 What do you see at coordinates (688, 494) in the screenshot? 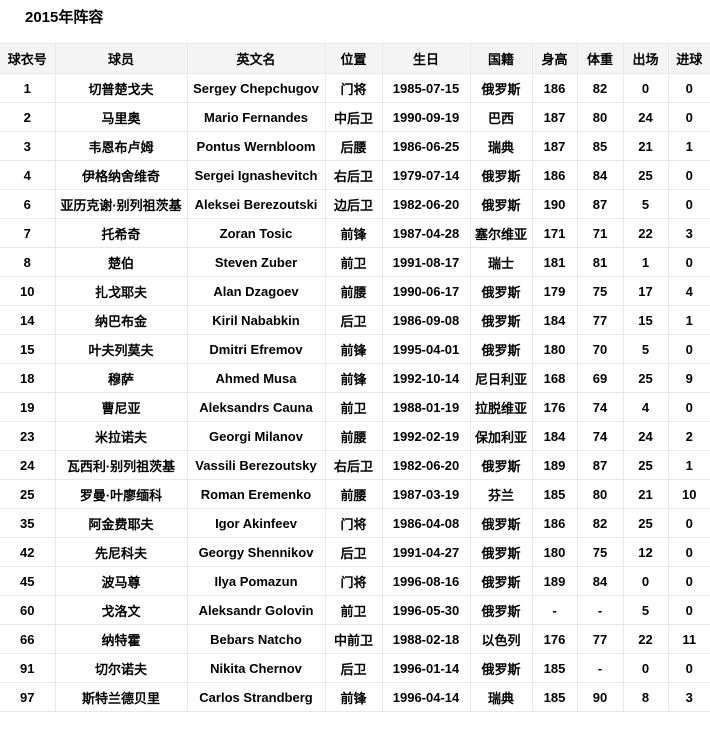
I see `cell-goals: 10` at bounding box center [688, 494].